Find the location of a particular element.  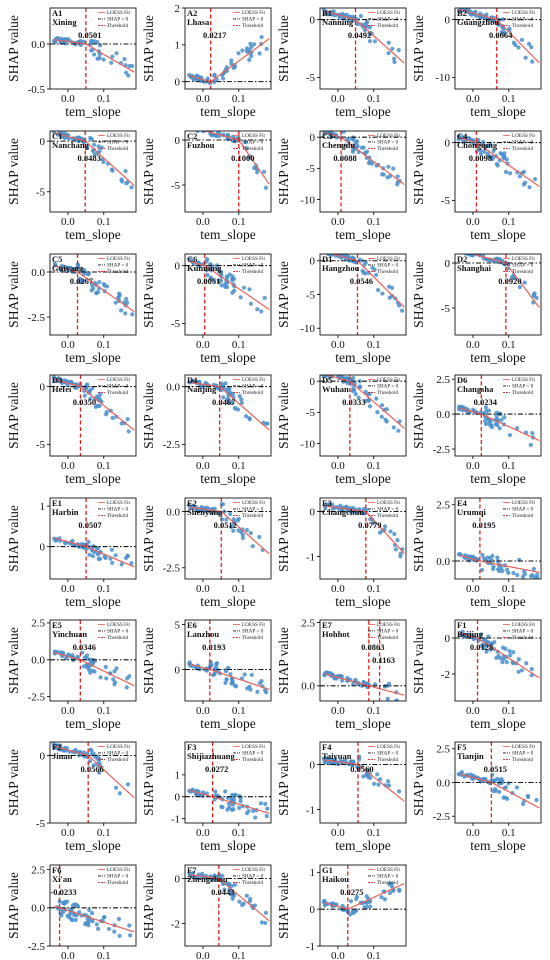

y-tick-label: 1 is located at coordinates (43, 507).